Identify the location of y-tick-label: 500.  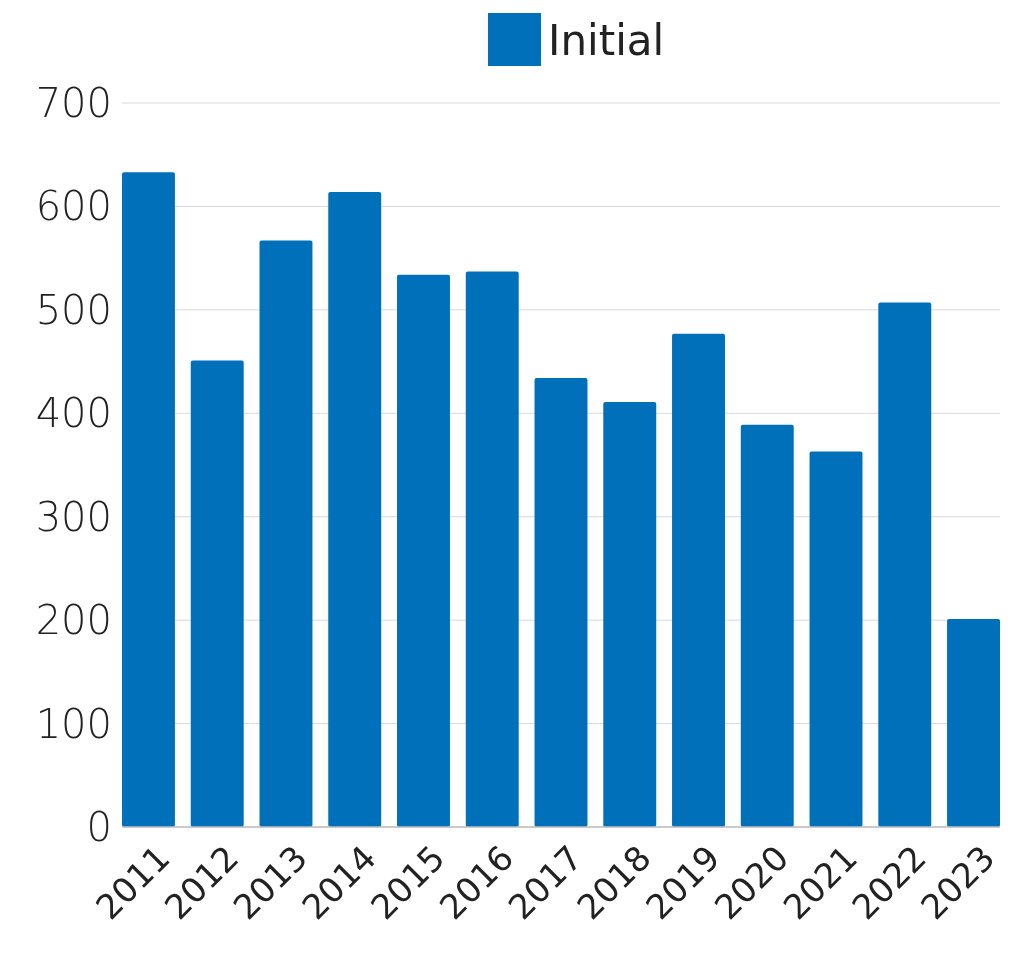
(73, 309).